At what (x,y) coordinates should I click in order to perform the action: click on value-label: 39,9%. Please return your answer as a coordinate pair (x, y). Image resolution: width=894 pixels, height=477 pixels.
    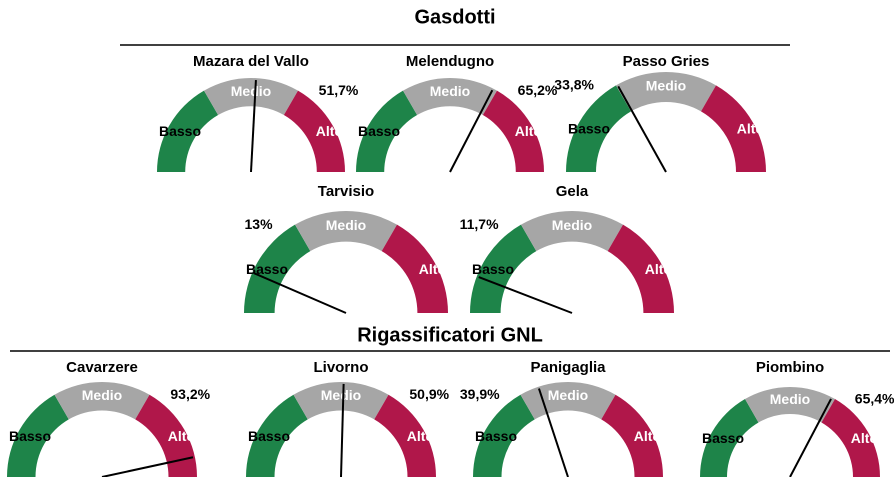
    Looking at the image, I should click on (480, 394).